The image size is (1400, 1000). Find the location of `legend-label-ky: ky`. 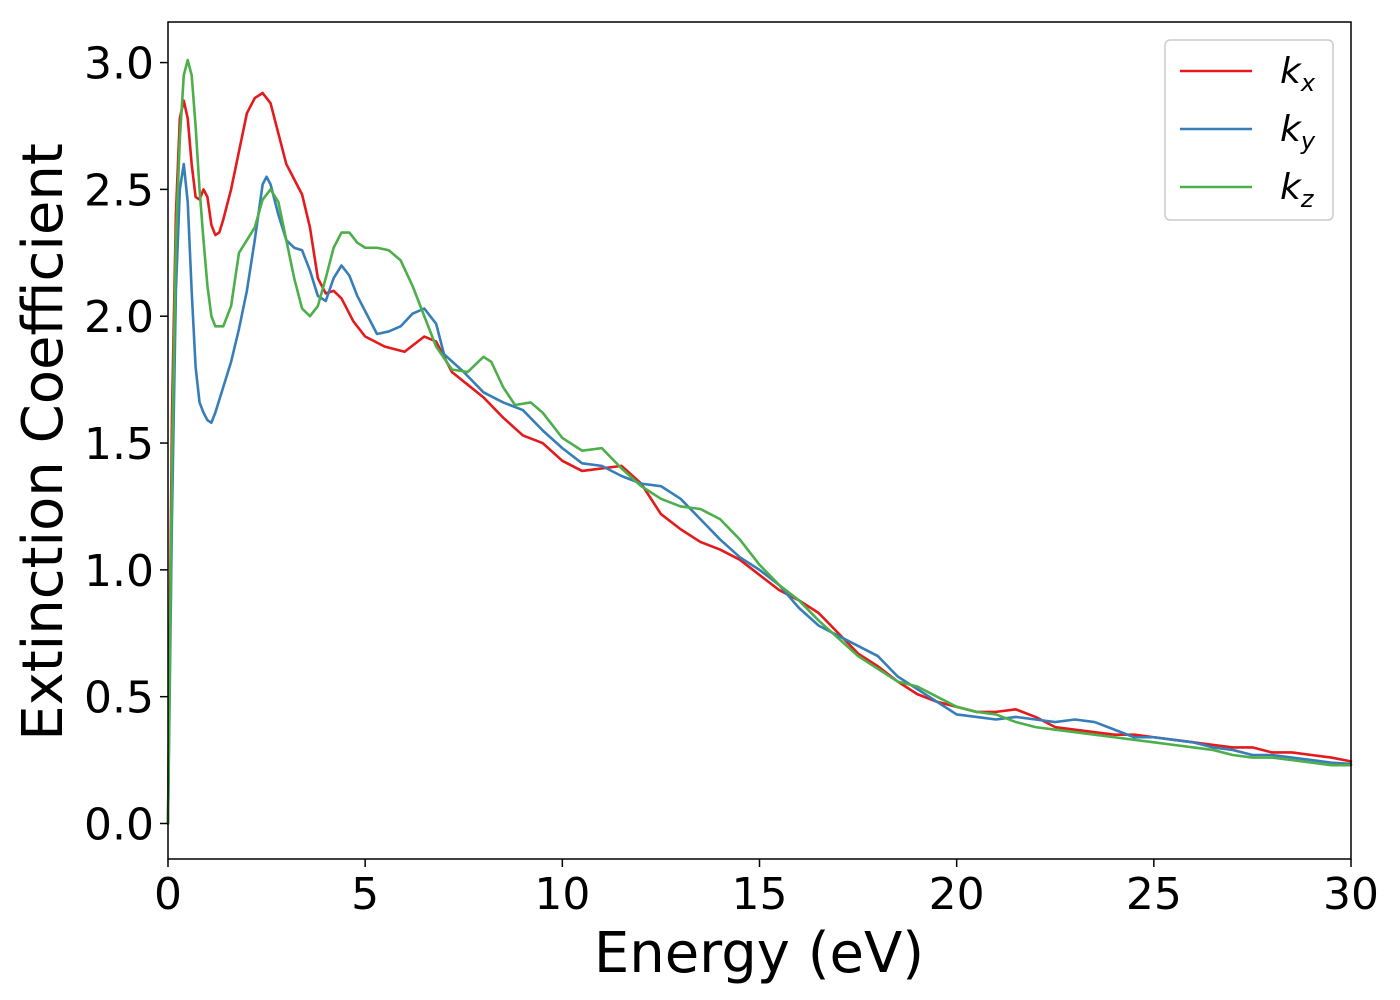

legend-label-ky: ky is located at coordinates (1298, 132).